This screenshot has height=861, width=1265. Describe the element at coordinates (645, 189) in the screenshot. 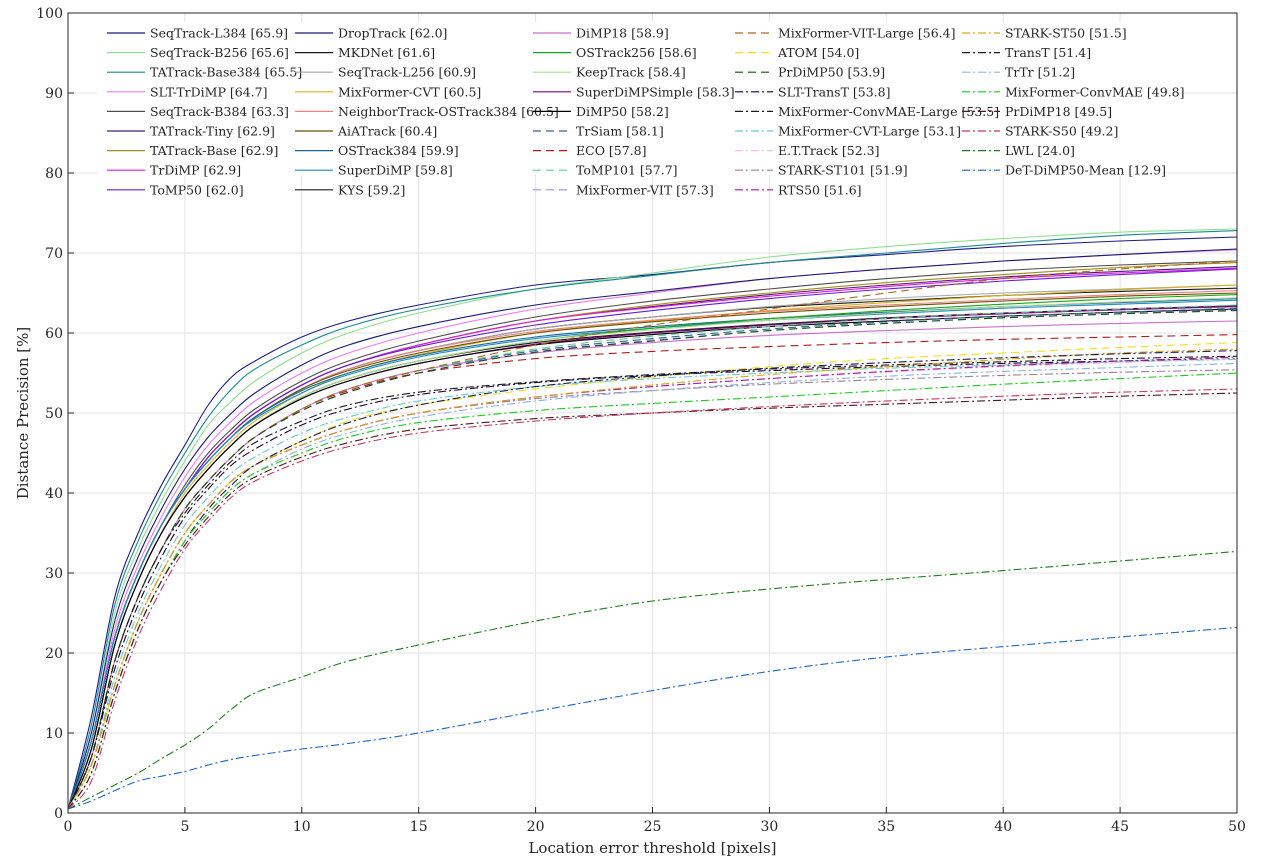

I see `legend-label: MixFormer-VIT [57.3]` at that location.